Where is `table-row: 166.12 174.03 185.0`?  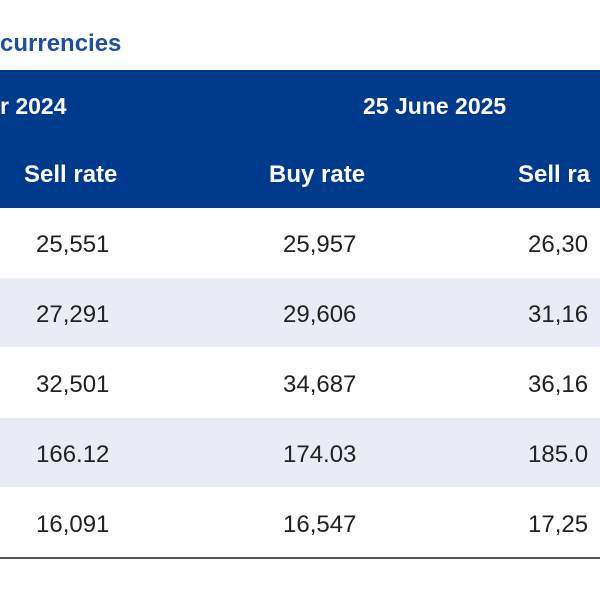
table-row: 166.12 174.03 185.0 is located at coordinates (300, 452).